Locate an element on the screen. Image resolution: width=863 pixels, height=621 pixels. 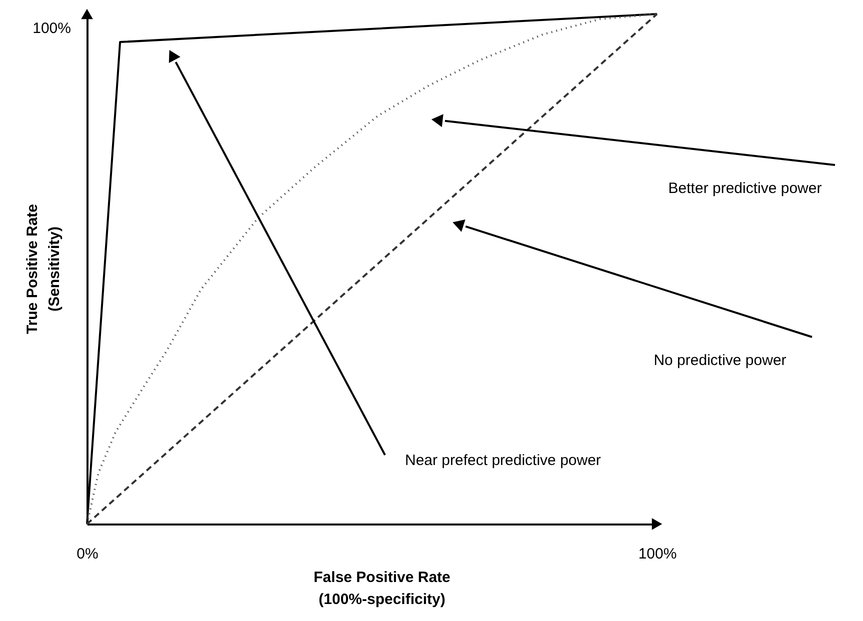
x-axis-title: False Positive Rate (100%-specificity) is located at coordinates (382, 588).